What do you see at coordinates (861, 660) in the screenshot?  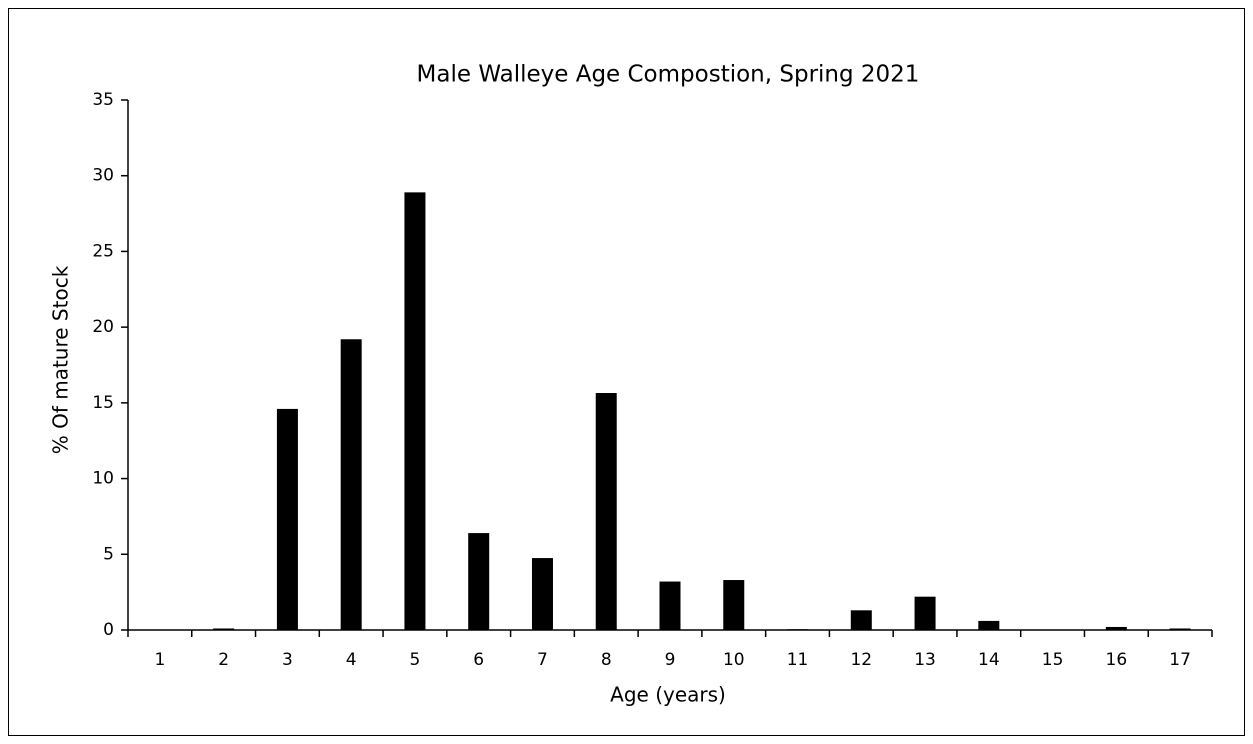 I see `x-tick-label: 12` at bounding box center [861, 660].